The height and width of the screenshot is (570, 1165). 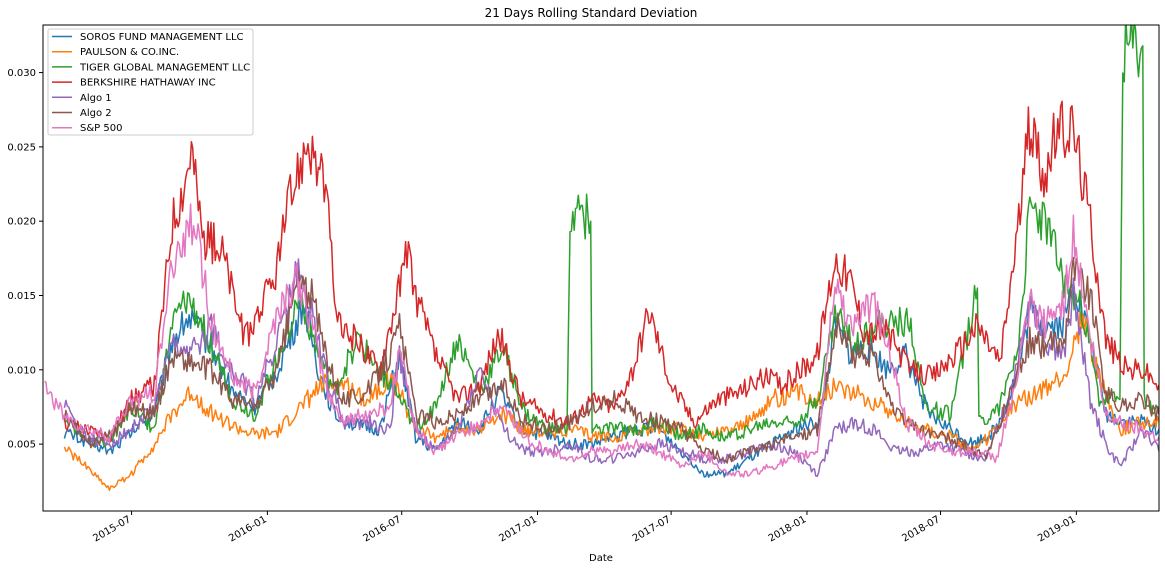 I want to click on x-tick-label: 2018-07, so click(x=921, y=529).